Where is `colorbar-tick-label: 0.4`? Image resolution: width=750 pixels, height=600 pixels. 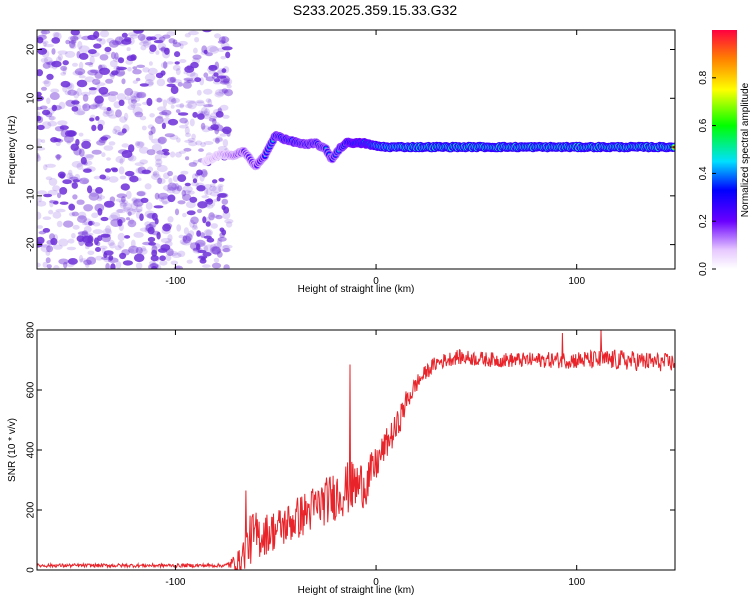 colorbar-tick-label: 0.4 is located at coordinates (703, 173).